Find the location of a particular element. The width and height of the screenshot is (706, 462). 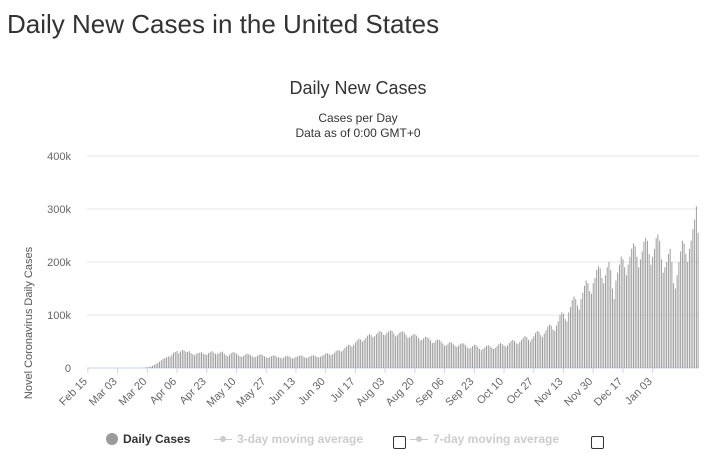

legend-item-daily-cases: Daily Cases is located at coordinates (148, 439).